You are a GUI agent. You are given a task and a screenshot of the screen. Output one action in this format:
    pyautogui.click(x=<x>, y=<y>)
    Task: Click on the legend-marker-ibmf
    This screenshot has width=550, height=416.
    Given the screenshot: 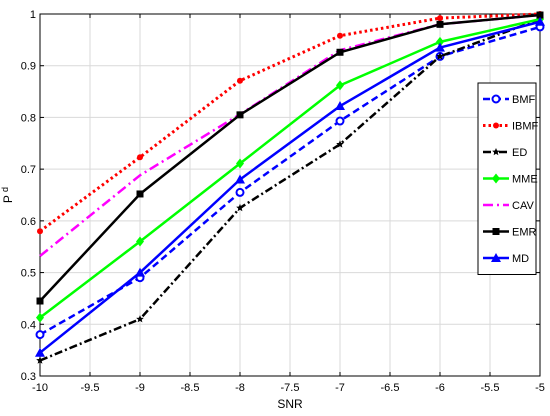 What is the action you would take?
    pyautogui.click(x=496, y=125)
    